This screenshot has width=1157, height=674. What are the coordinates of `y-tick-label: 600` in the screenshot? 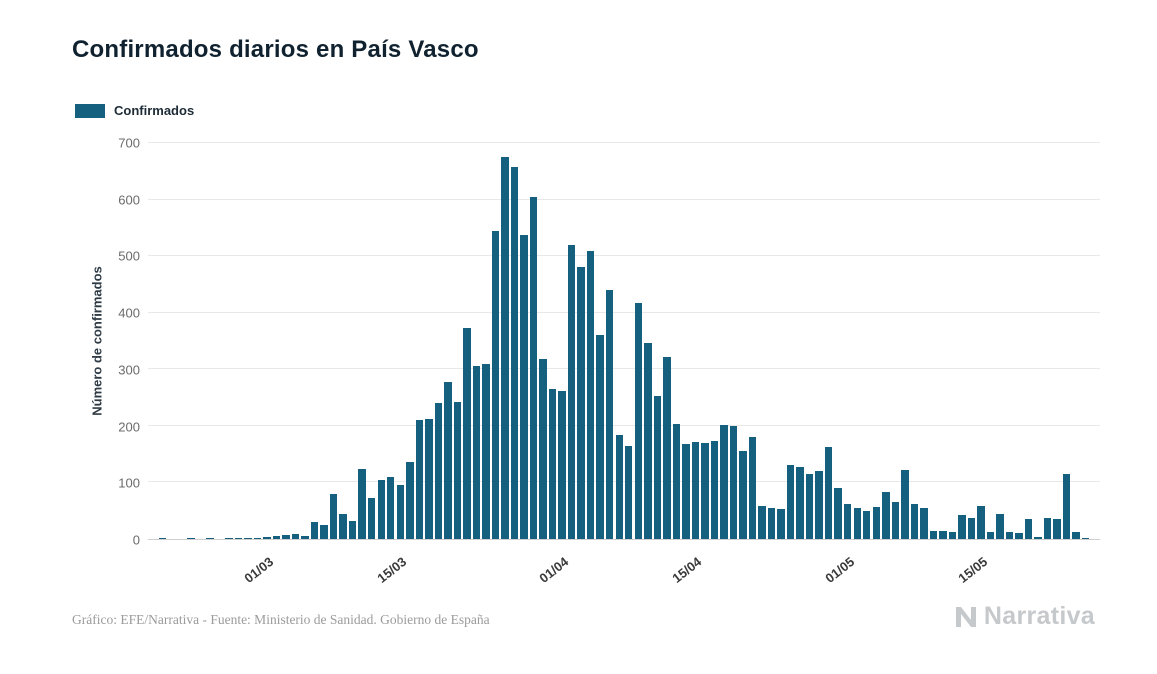 It's located at (129, 200).